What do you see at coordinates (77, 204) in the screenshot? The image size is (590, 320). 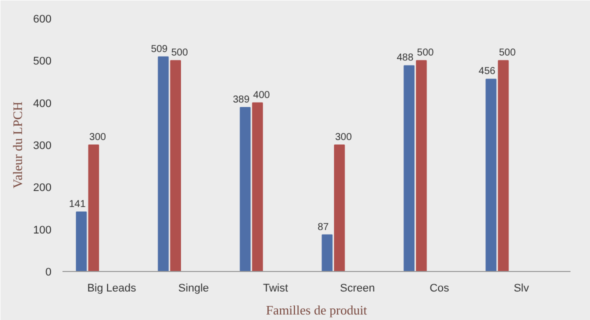 I see `data-label: 141` at bounding box center [77, 204].